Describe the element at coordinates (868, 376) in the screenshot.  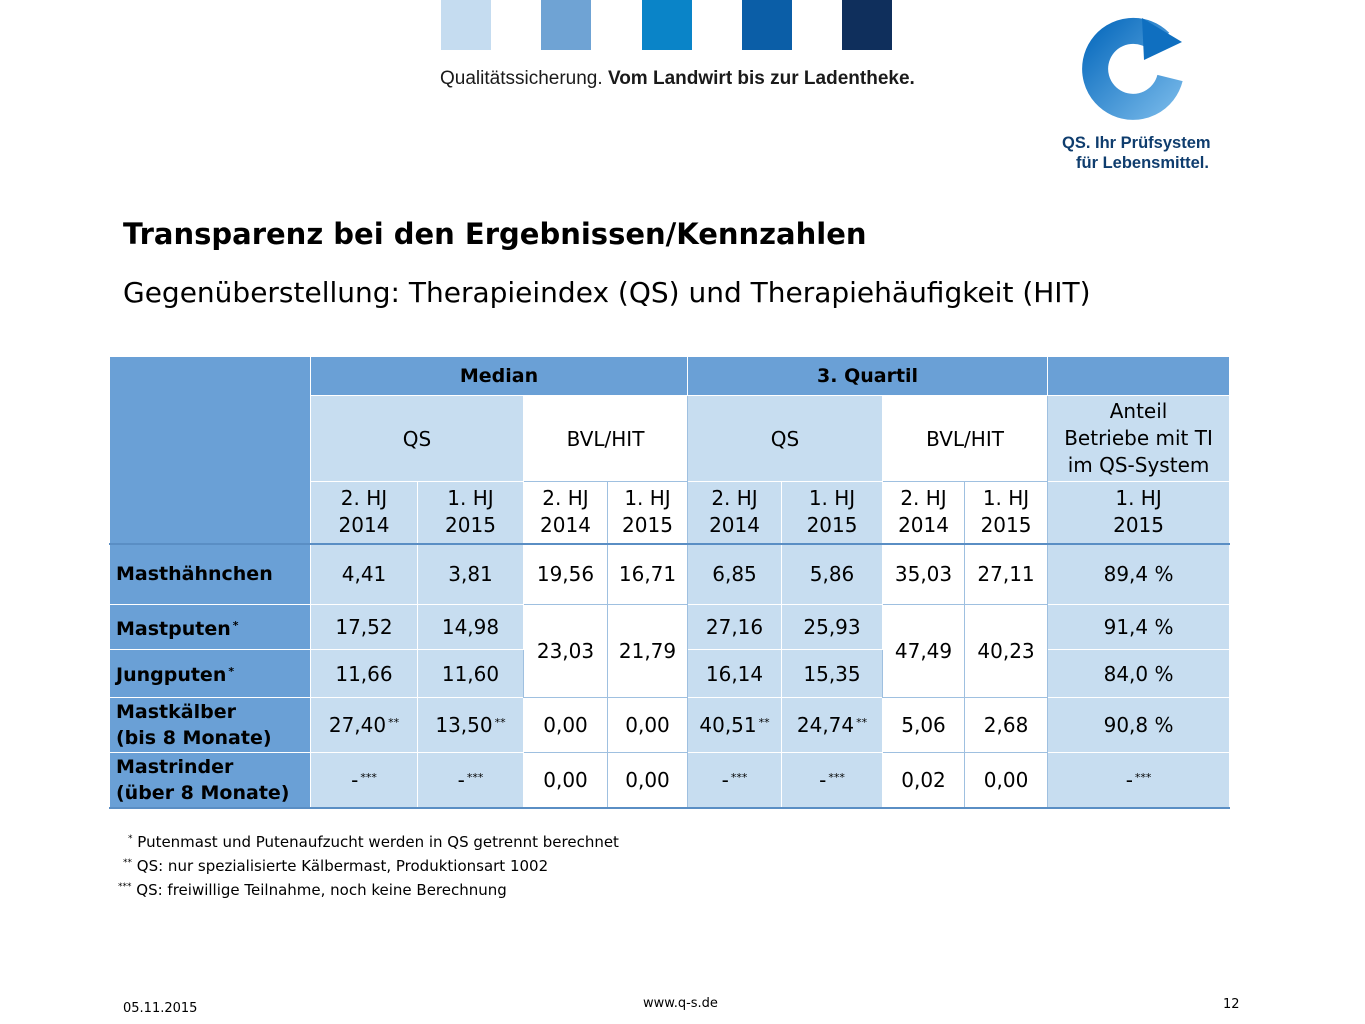
I see `group-quartil: 3. Quartil` at that location.